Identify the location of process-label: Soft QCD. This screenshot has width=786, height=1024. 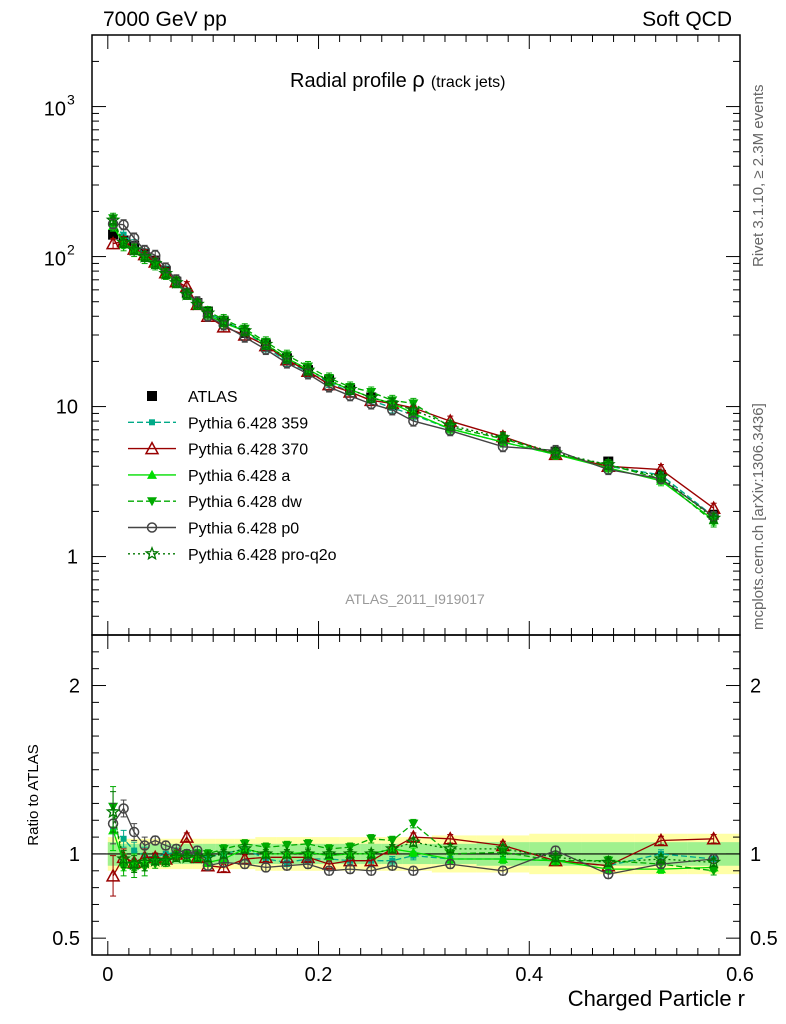
(687, 19).